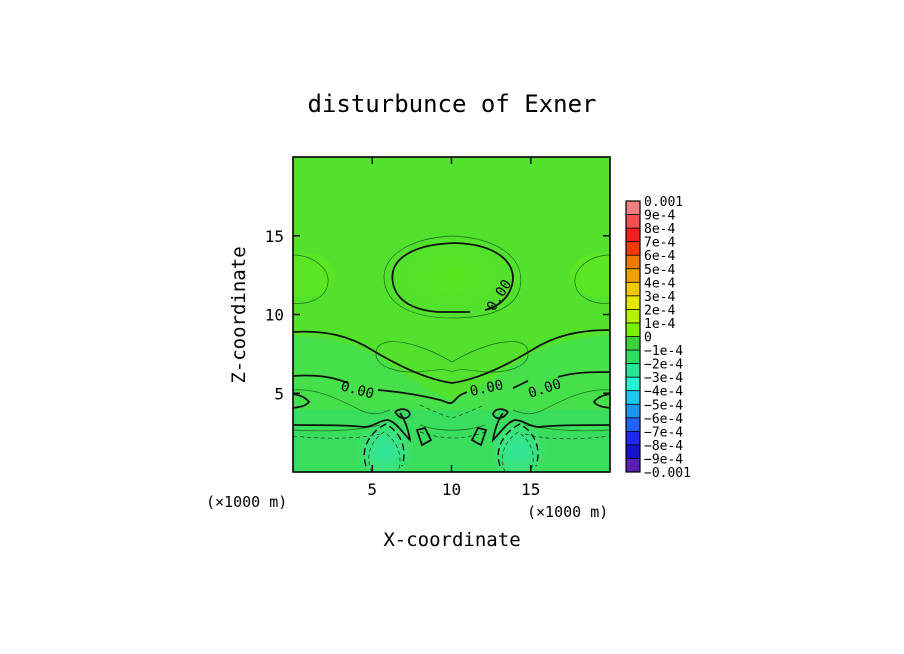  Describe the element at coordinates (659, 283) in the screenshot. I see `colorbar-label: 4e-4` at that location.